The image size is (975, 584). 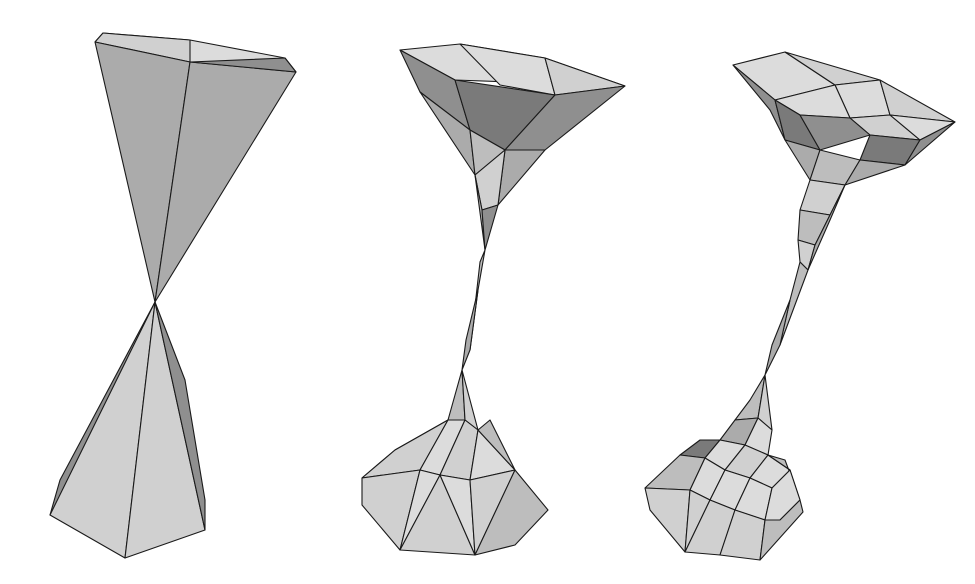 I want to click on base-right, so click(x=496, y=445).